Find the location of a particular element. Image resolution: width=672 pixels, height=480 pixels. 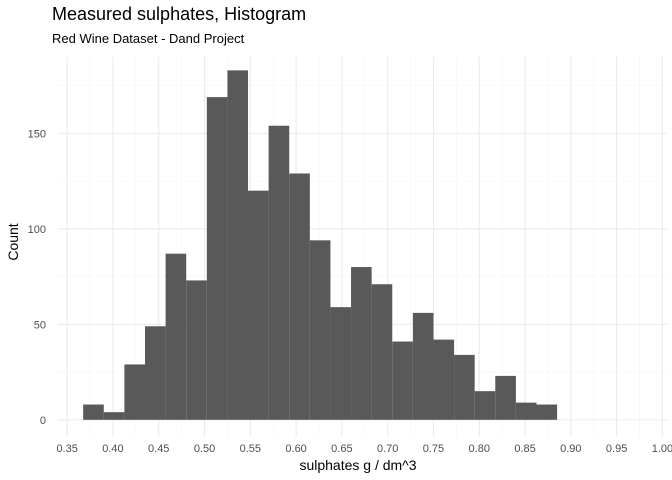

y-tick-label: 0 is located at coordinates (43, 421).